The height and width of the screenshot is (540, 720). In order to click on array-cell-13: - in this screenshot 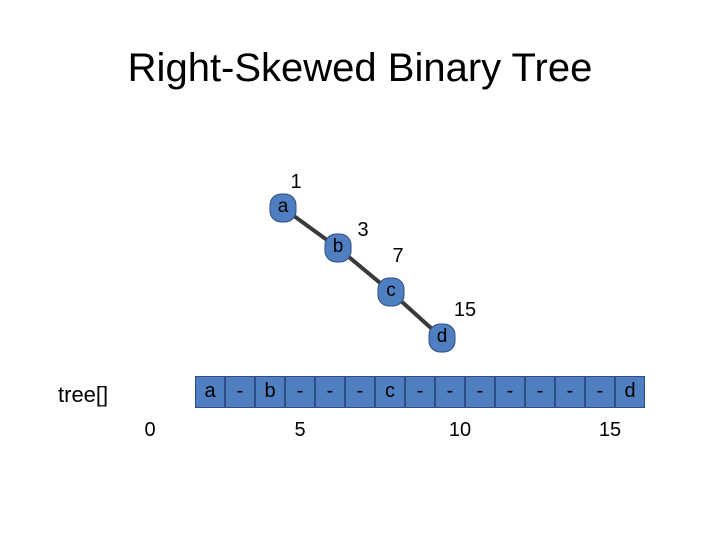, I will do `click(570, 392)`.